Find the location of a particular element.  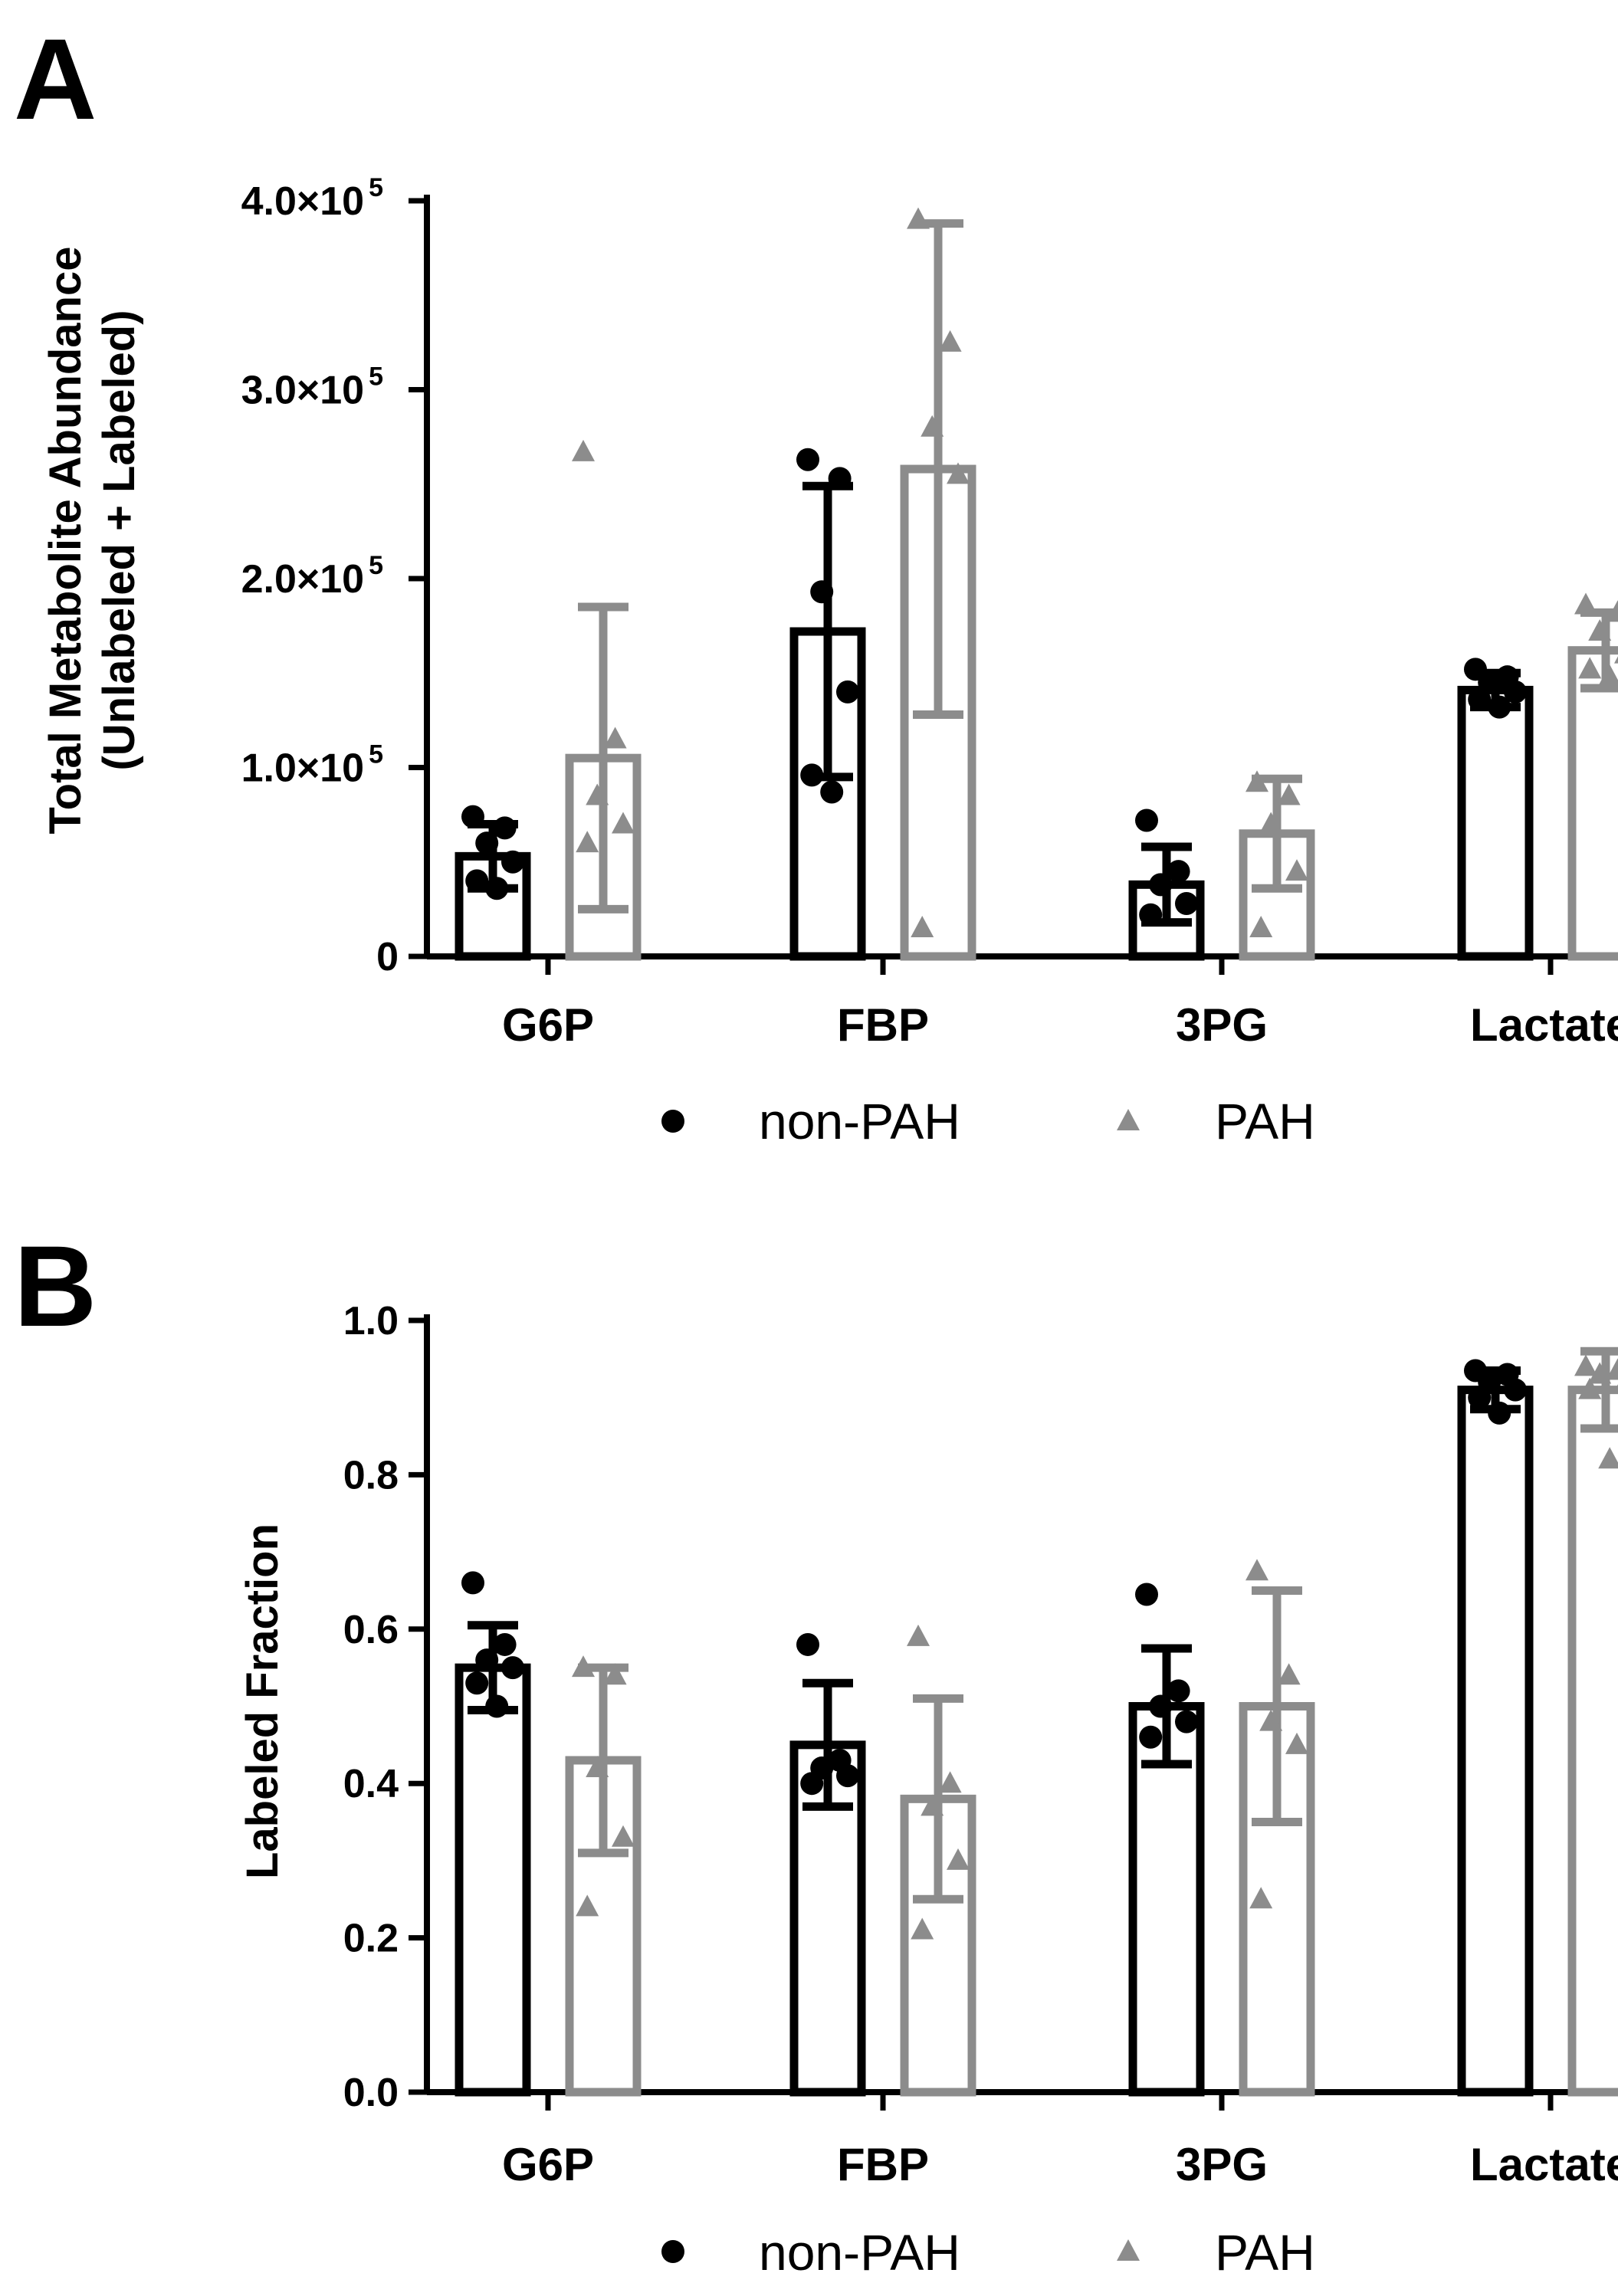

y-tick-label: 0.2 is located at coordinates (371, 1939).